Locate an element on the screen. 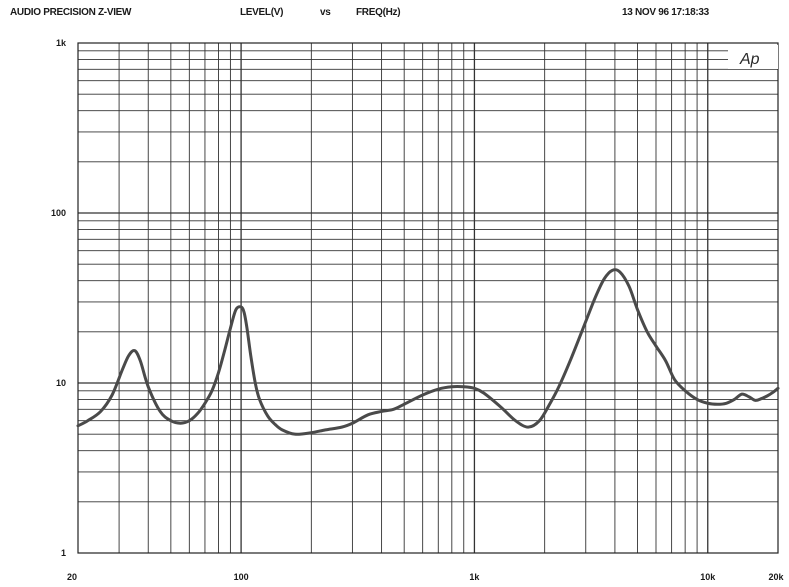 This screenshot has height=587, width=789. vs-label: vs is located at coordinates (325, 12).